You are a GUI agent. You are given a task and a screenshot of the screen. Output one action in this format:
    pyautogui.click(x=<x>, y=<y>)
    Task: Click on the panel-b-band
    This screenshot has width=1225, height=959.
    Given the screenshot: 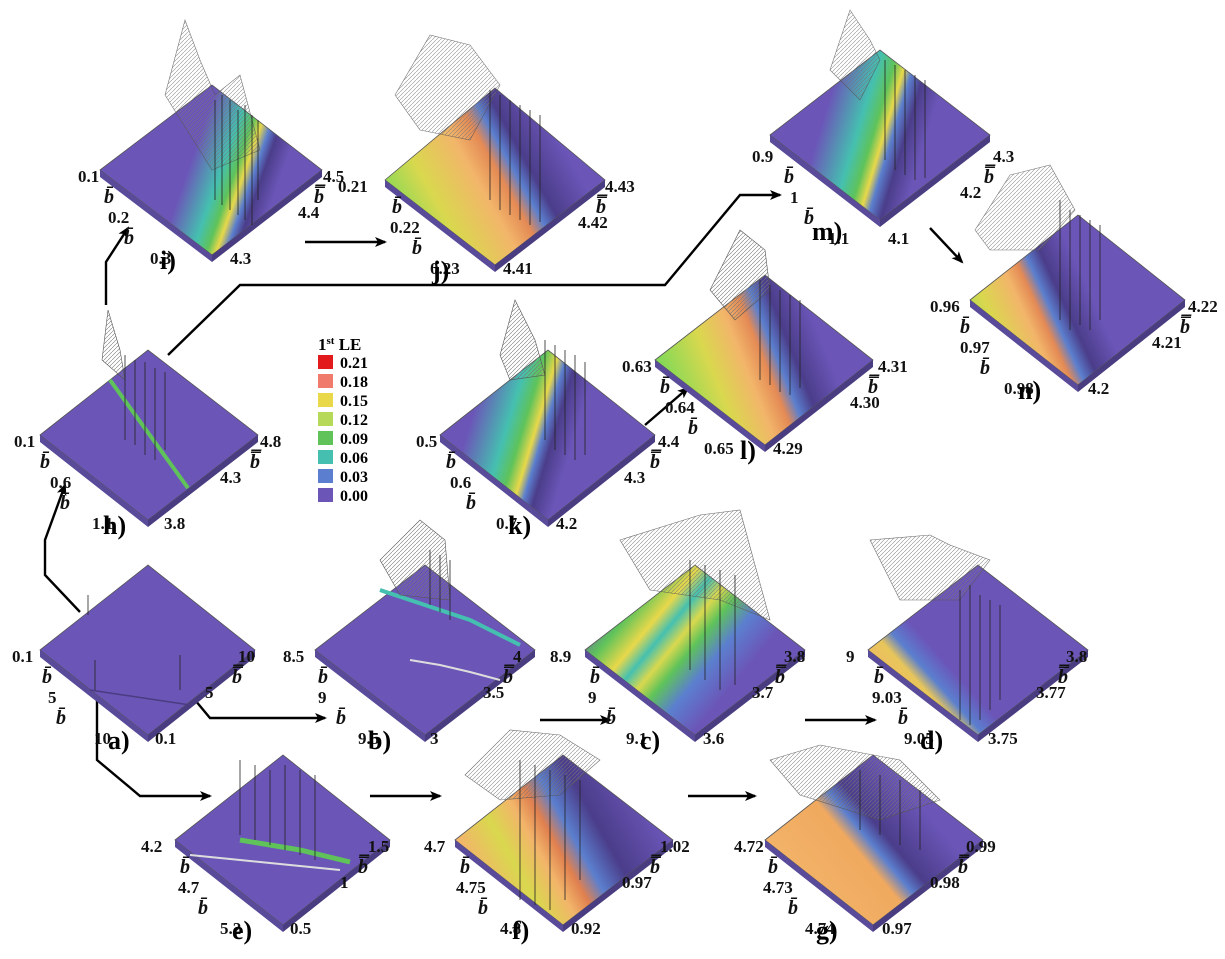 What is the action you would take?
    pyautogui.click(x=450, y=617)
    